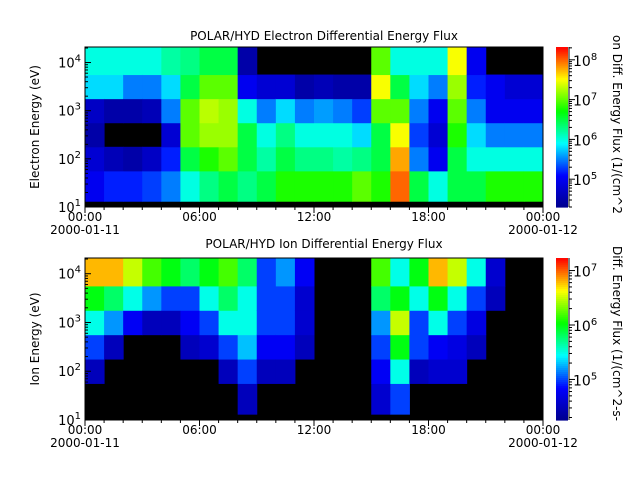  I want to click on x-tick-date: 2000-01-12, so click(543, 443).